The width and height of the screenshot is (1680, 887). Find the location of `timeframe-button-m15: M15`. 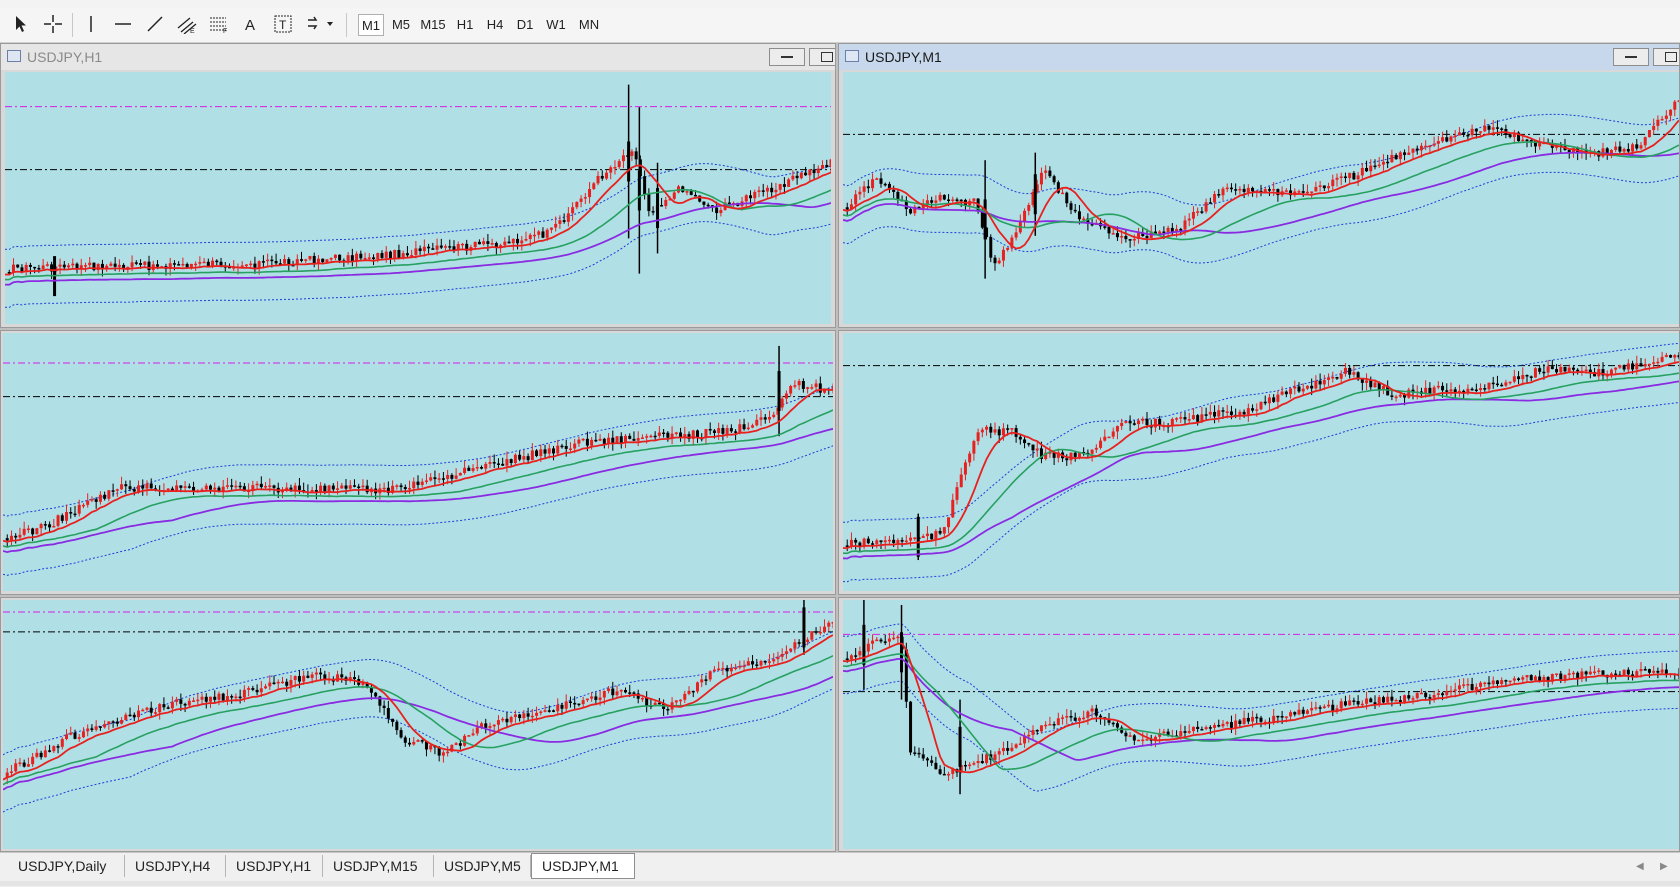

timeframe-button-m15: M15 is located at coordinates (433, 24).